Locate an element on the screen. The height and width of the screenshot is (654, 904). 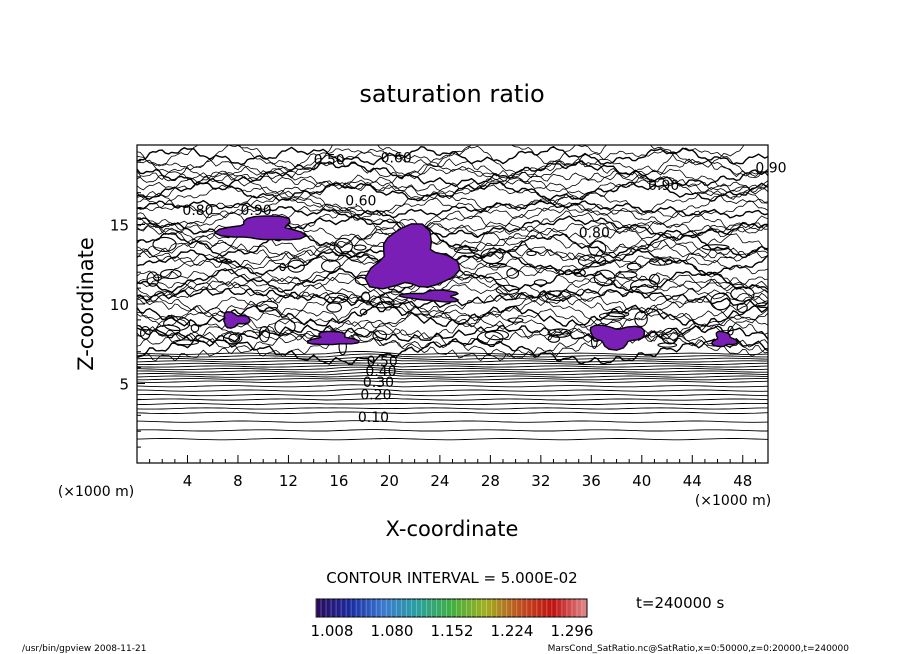
y-axis-label: Z-coordinate is located at coordinates (86, 304).